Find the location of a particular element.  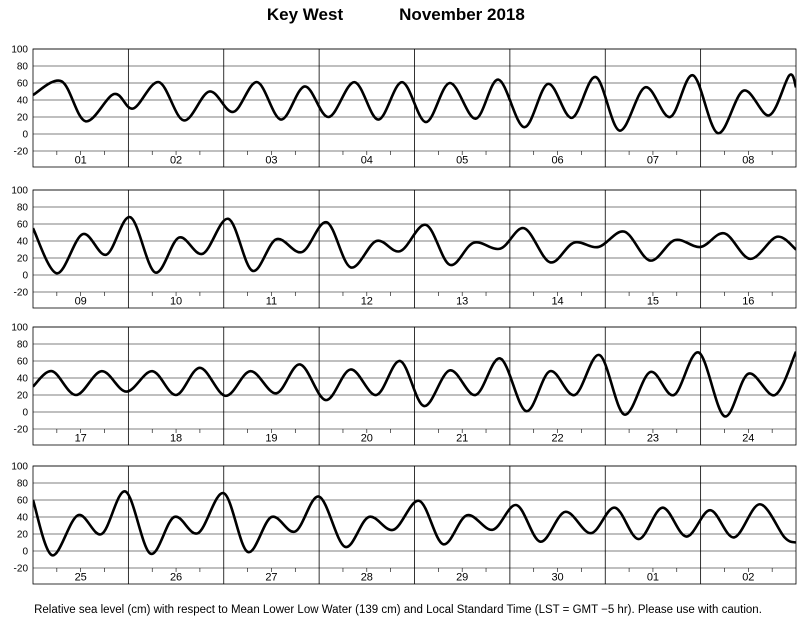

day-label: 28 is located at coordinates (367, 578).